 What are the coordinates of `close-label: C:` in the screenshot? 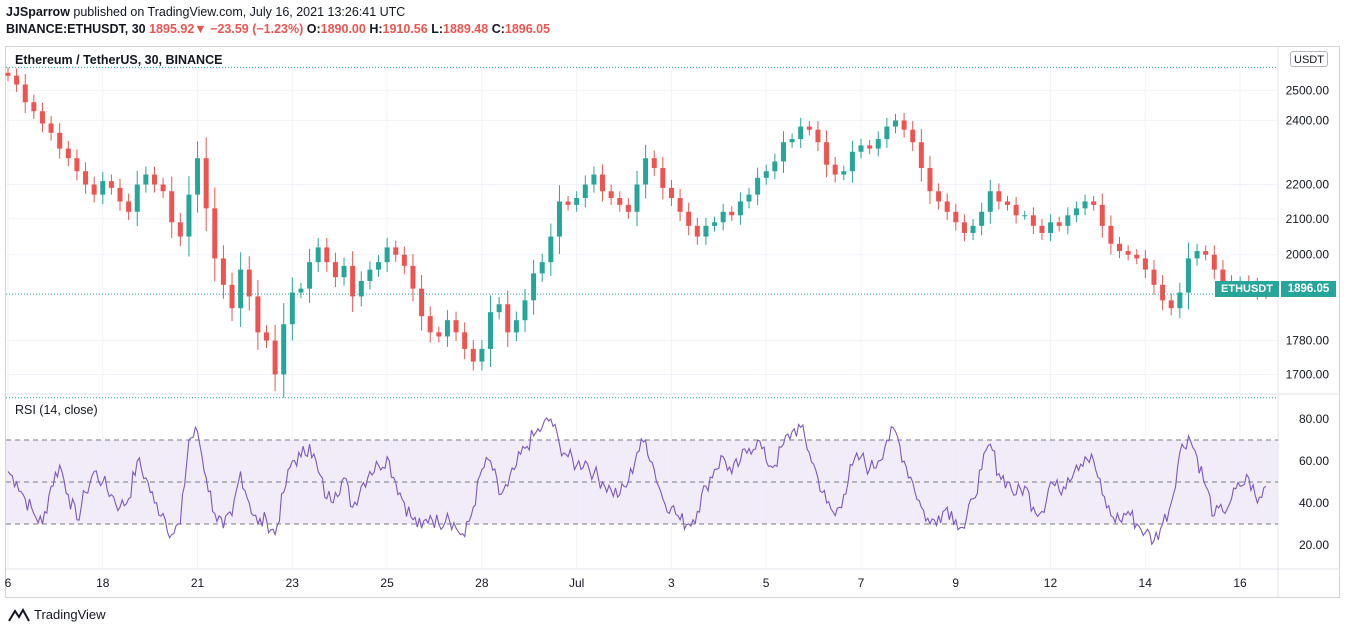 It's located at (498, 29).